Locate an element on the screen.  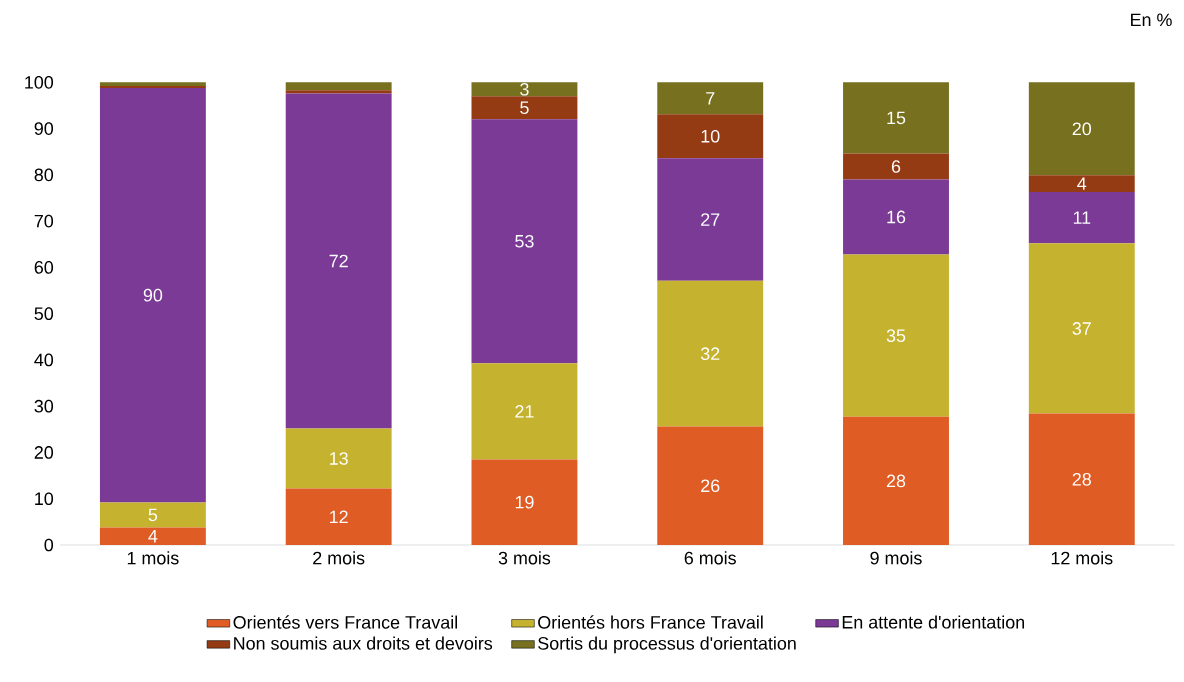
x-tick-label: 2 mois is located at coordinates (339, 558).